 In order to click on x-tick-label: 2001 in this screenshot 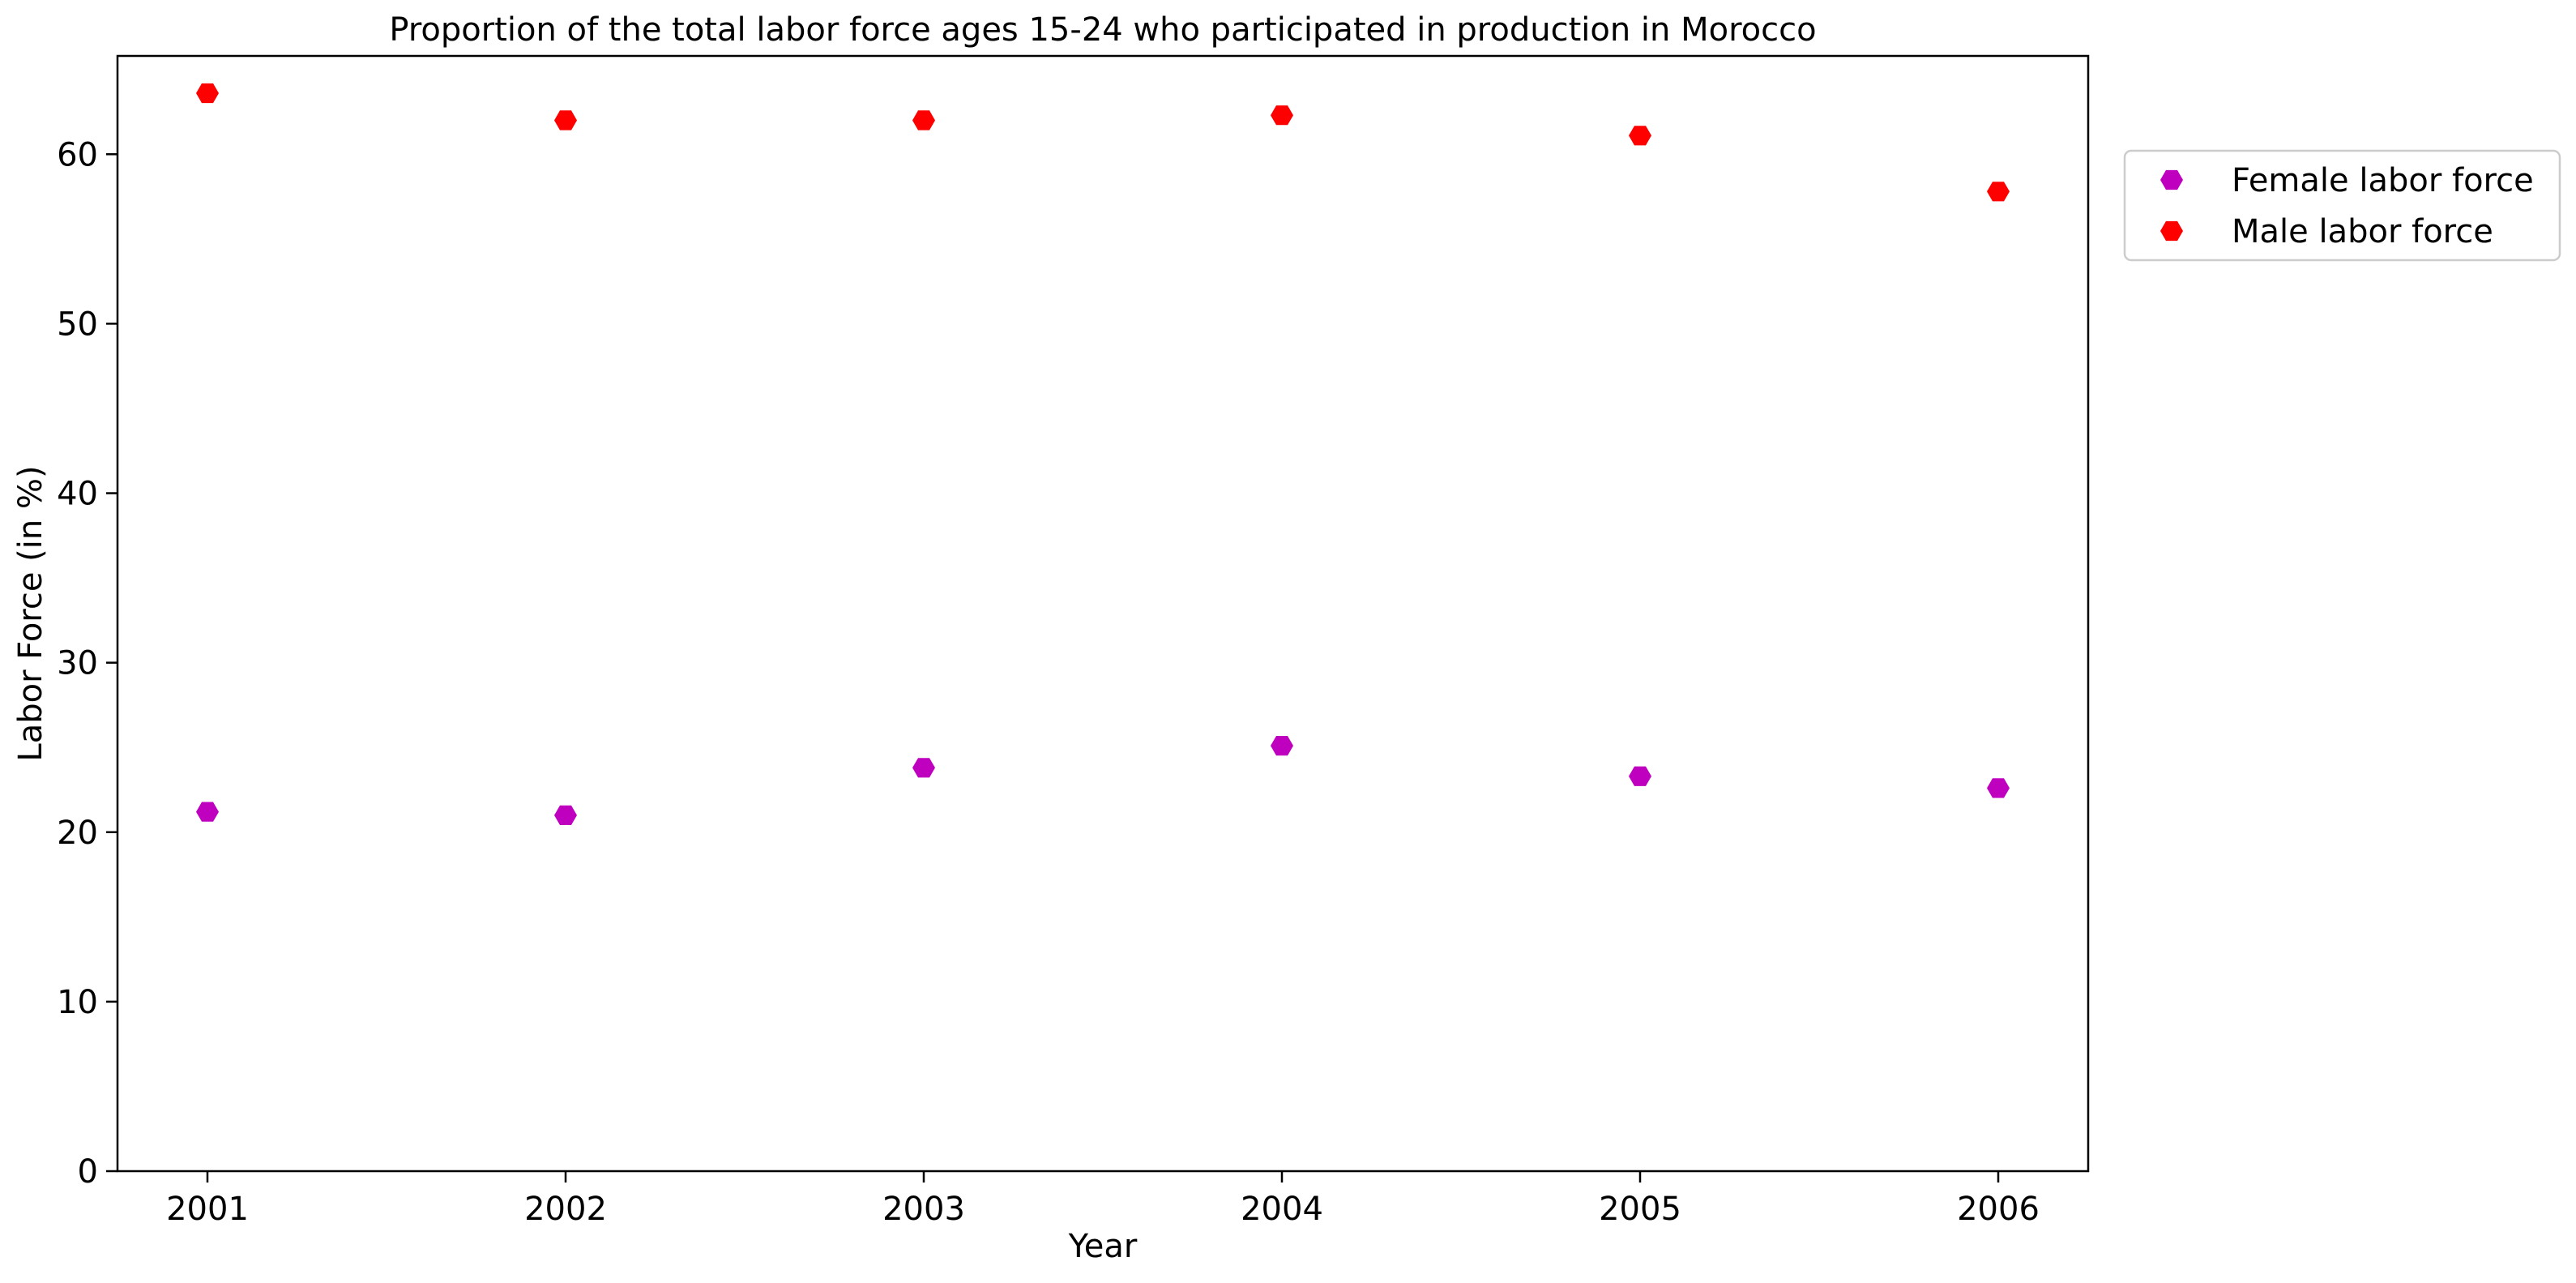, I will do `click(207, 1209)`.